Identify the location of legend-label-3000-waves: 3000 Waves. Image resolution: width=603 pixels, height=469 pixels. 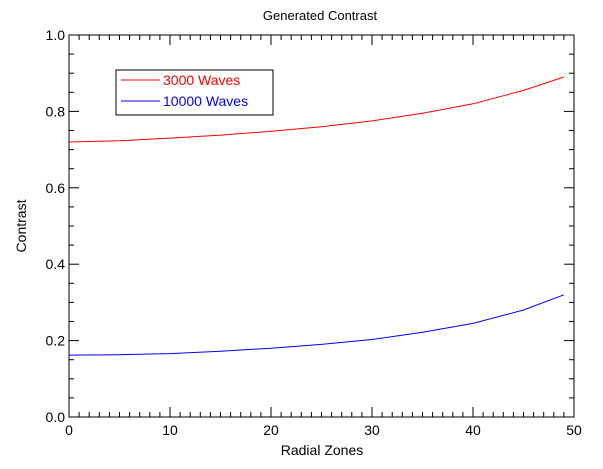
(201, 80).